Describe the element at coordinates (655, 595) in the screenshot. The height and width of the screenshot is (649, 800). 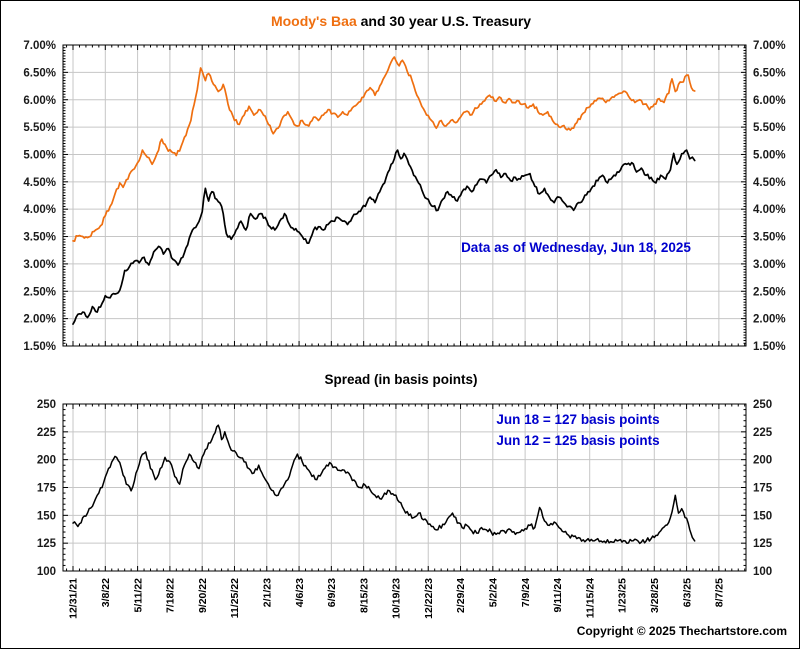
I see `svg-text: 3/28/25` at that location.